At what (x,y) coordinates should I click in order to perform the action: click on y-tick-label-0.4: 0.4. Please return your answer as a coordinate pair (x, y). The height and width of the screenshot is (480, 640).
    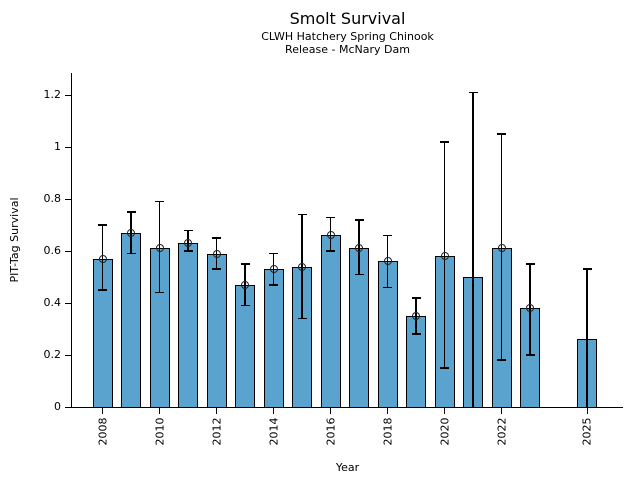
    Looking at the image, I should click on (52, 303).